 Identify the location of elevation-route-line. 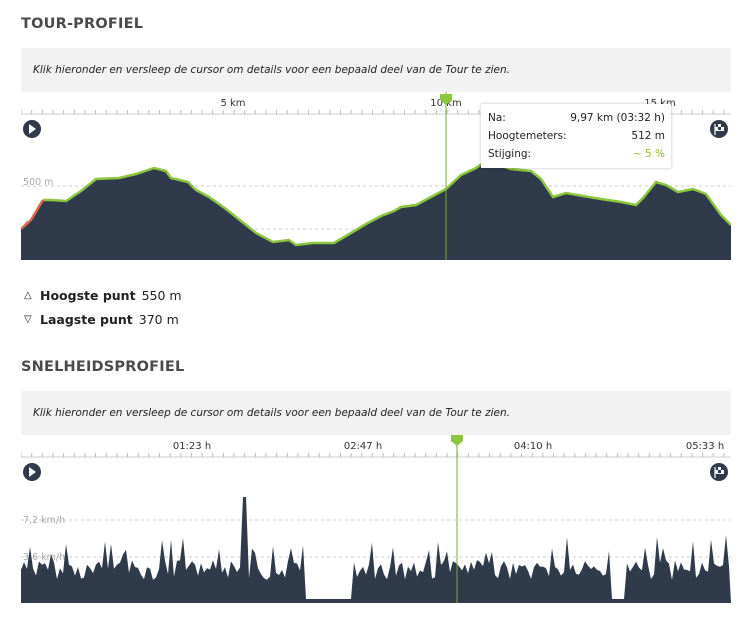
(387, 204).